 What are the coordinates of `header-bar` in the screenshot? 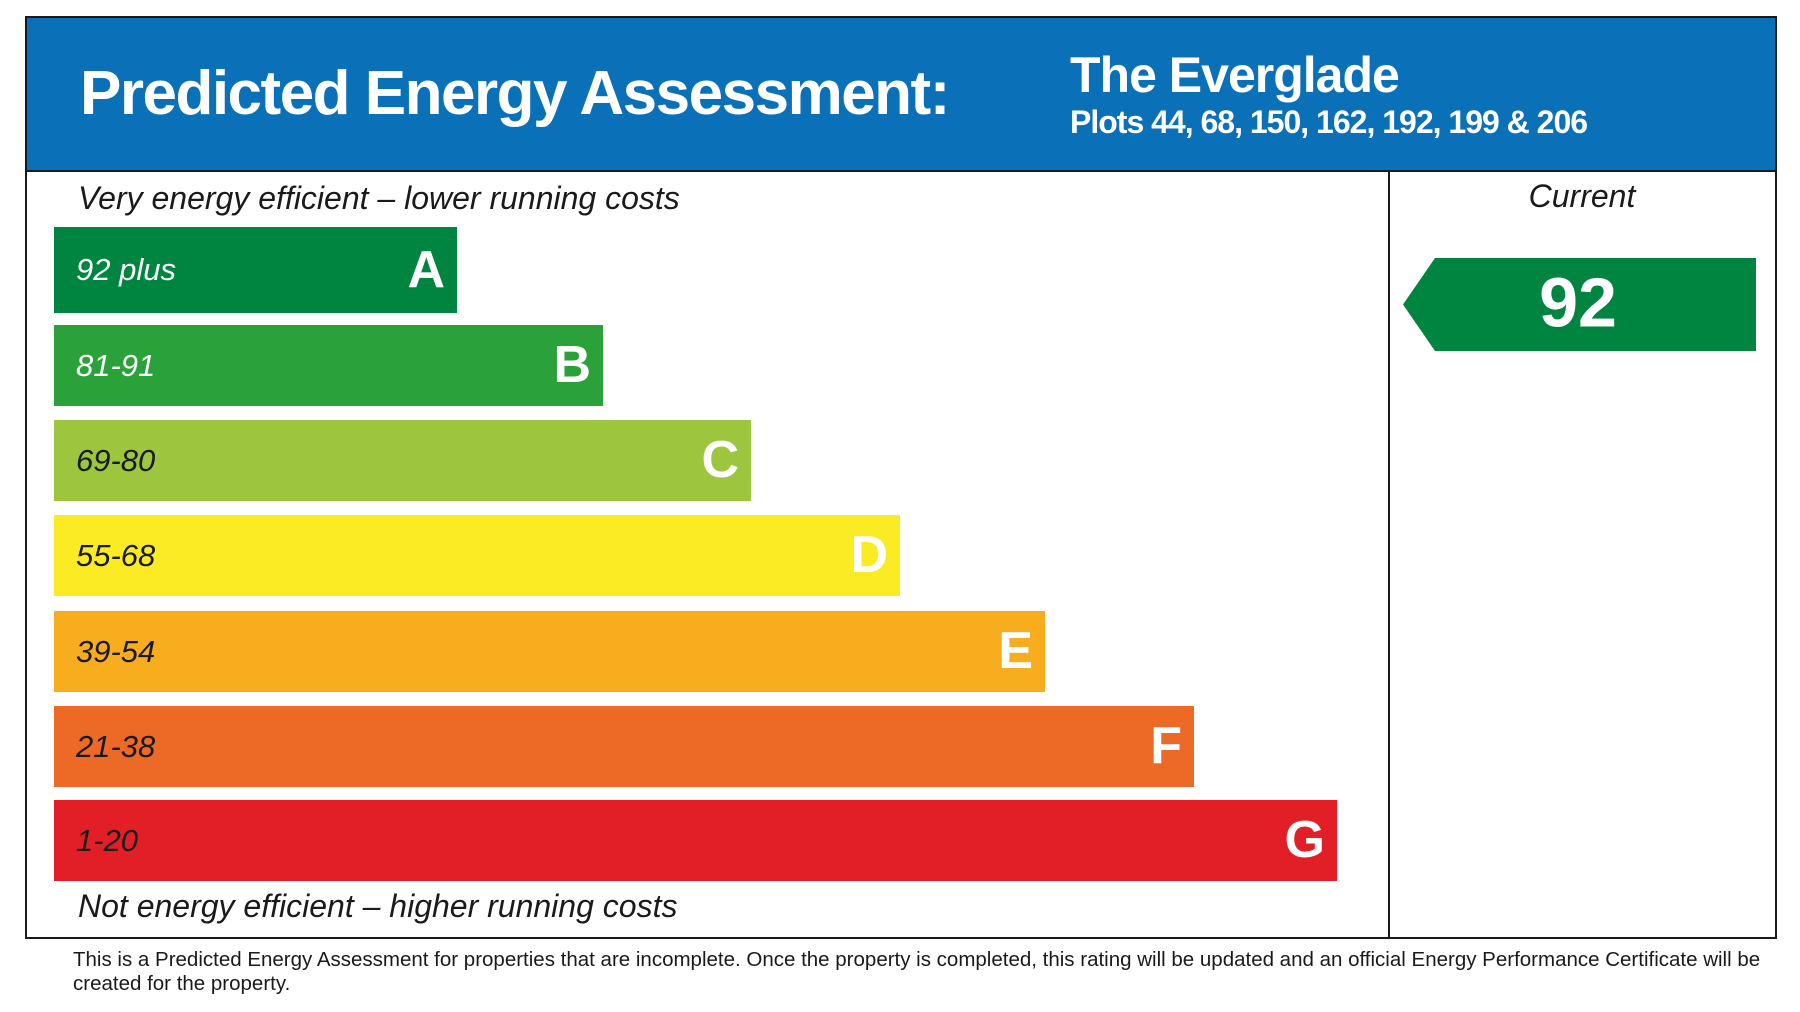 It's located at (901, 95).